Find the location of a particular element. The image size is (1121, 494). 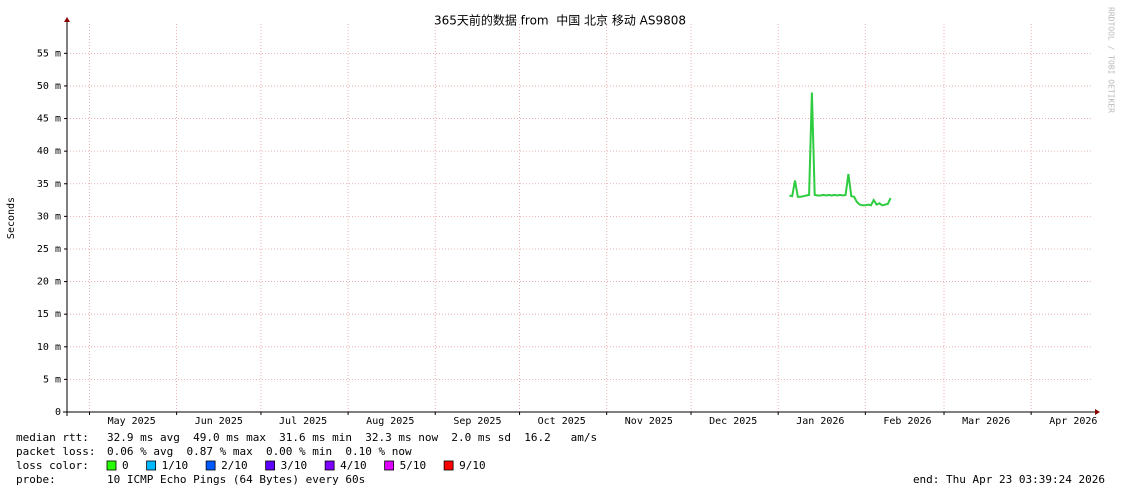

stat-label: packet loss: is located at coordinates (55, 451).